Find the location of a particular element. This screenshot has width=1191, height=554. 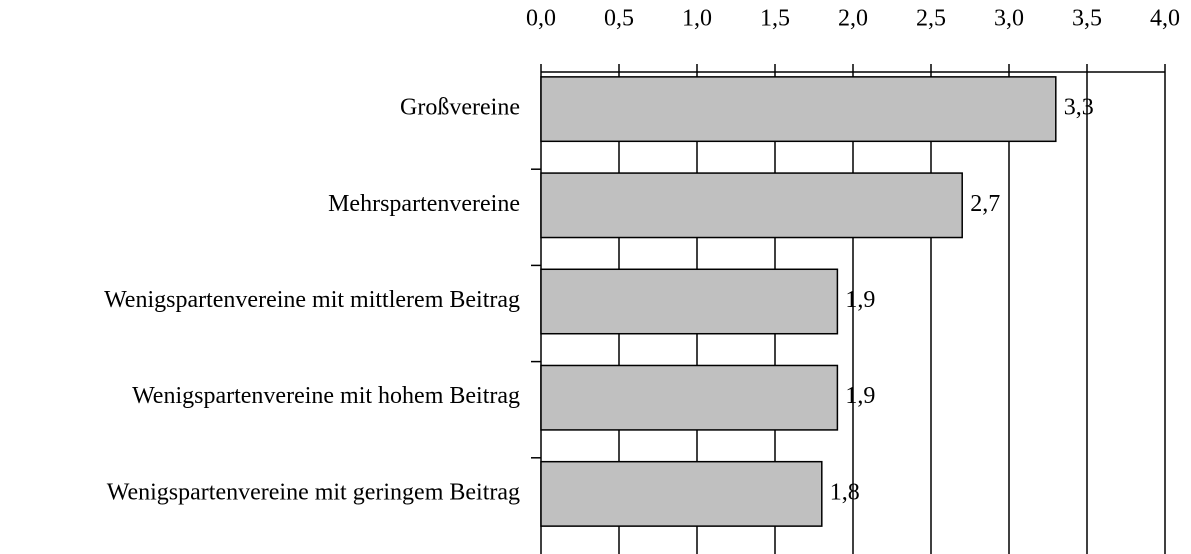

x-tick-label: 1,5 is located at coordinates (775, 19).